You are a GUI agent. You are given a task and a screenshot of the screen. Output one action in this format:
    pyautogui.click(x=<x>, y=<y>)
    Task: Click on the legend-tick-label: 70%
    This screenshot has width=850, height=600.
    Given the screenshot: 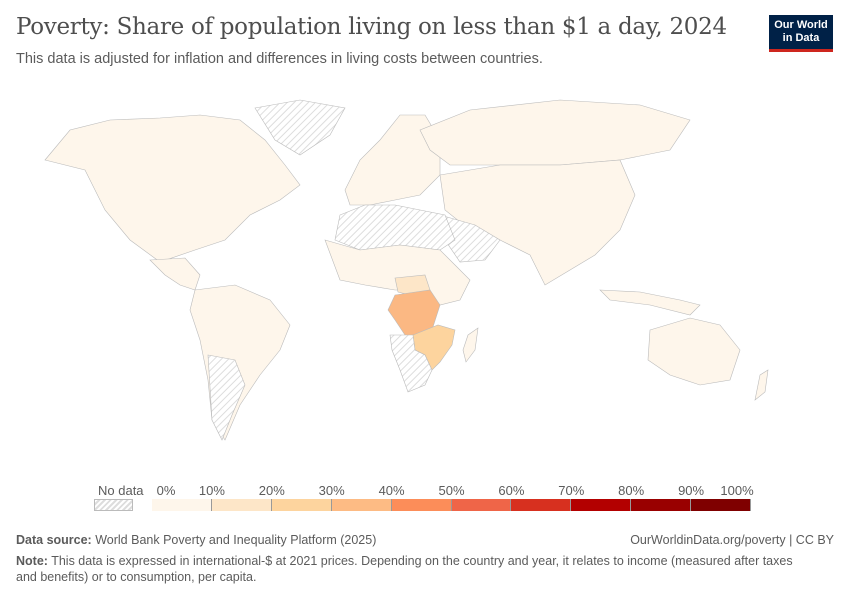 What is the action you would take?
    pyautogui.click(x=571, y=490)
    